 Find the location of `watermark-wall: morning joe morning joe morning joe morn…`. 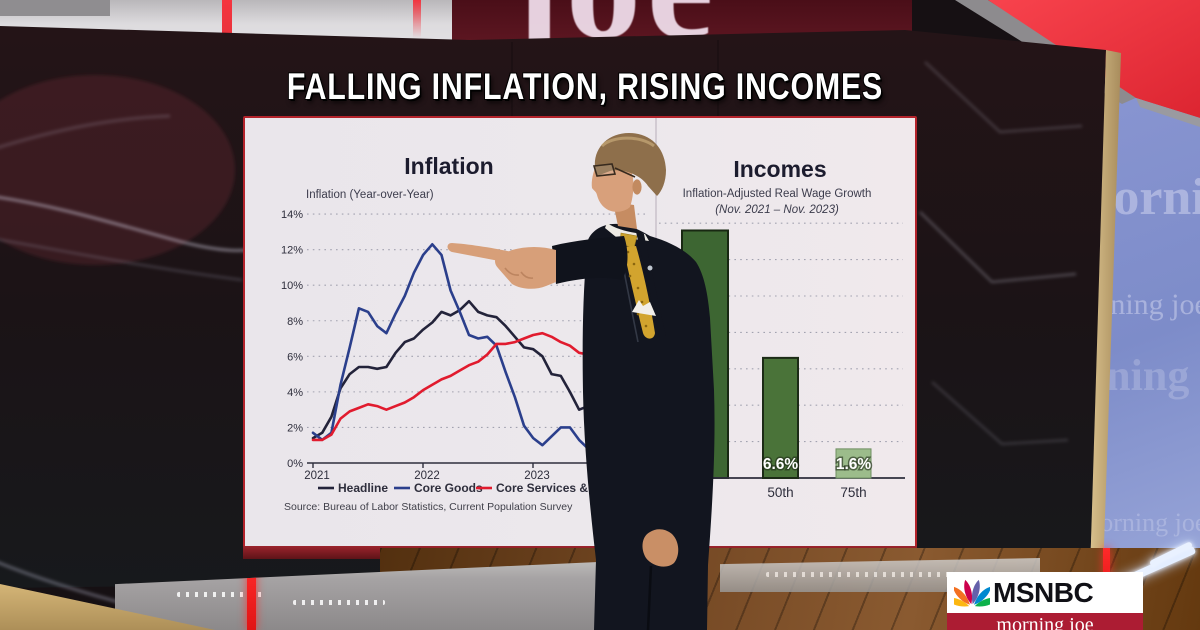

watermark-wall: morning joe morning joe morning joe morn… is located at coordinates (1144, 310).